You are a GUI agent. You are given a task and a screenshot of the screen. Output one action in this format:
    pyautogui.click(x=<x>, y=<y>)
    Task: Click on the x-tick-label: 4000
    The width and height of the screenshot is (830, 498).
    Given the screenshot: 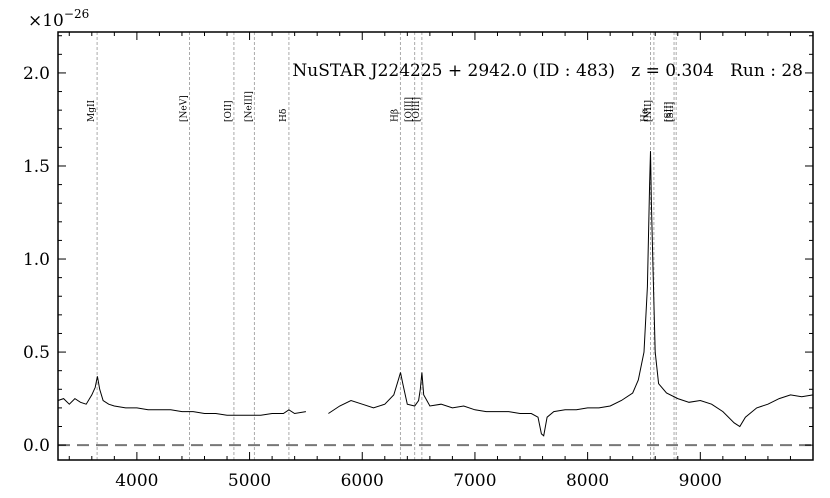 What is the action you would take?
    pyautogui.click(x=136, y=481)
    